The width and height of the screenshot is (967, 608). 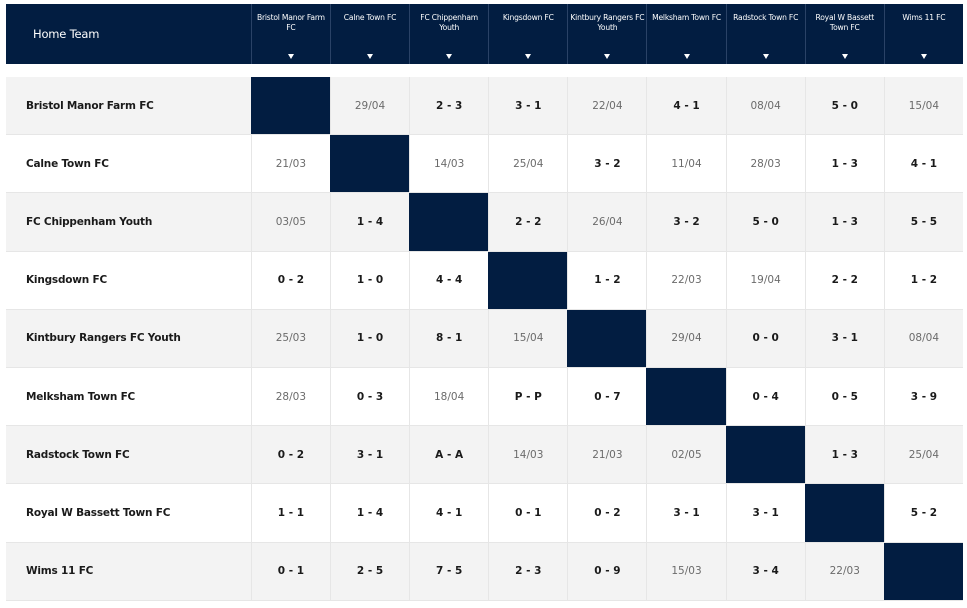 I want to click on result-cell: 8 - 1, so click(x=448, y=338).